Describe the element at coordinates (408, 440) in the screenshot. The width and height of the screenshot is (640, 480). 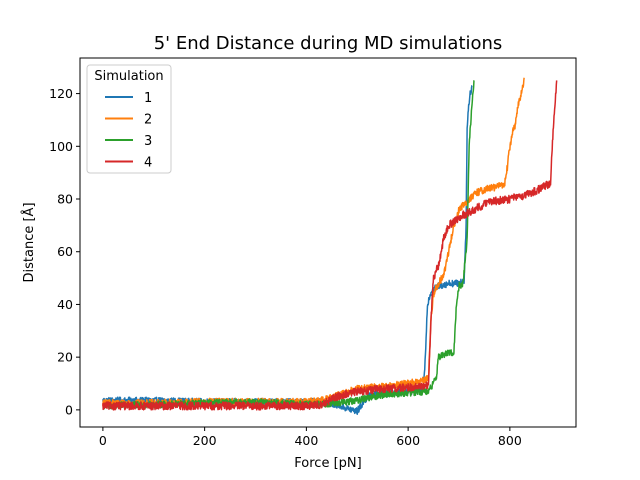
I see `x-tick-label: 600` at that location.